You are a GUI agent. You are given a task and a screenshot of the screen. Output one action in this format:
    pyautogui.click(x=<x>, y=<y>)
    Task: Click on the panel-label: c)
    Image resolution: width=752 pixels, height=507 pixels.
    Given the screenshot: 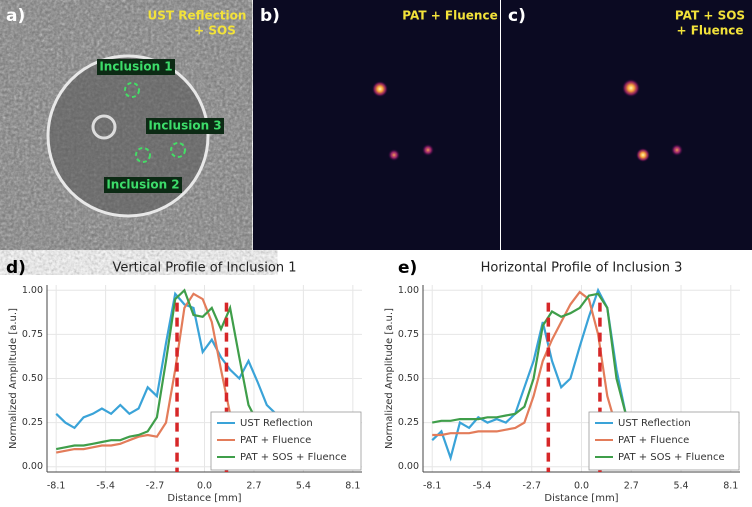 What is the action you would take?
    pyautogui.click(x=517, y=16)
    